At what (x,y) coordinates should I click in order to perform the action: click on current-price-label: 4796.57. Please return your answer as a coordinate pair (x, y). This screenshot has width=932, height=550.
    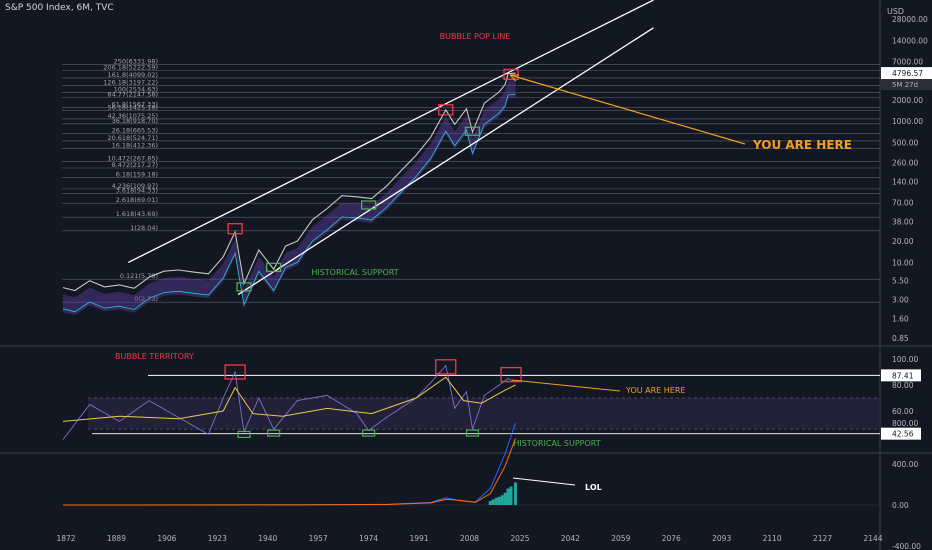
    Looking at the image, I should click on (907, 73).